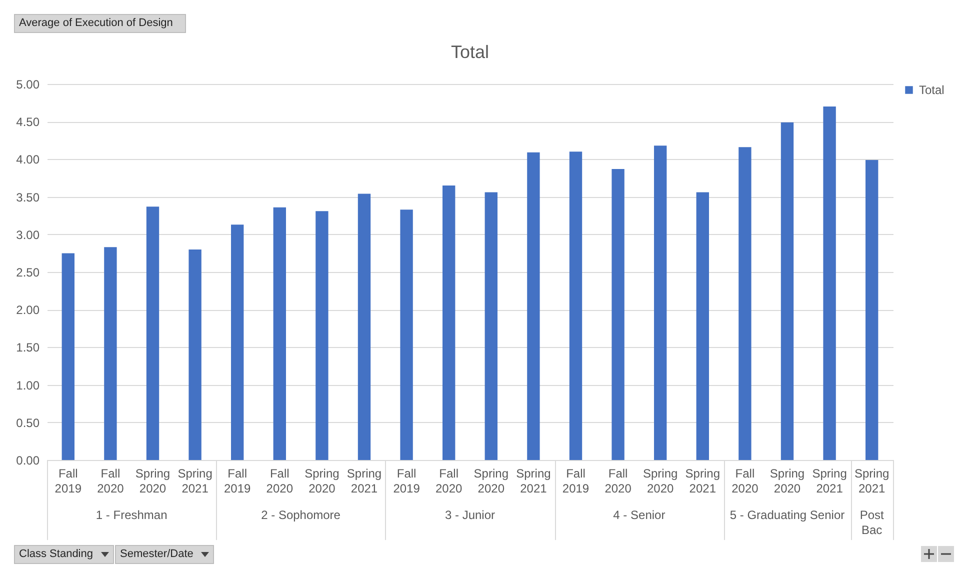  Describe the element at coordinates (28, 423) in the screenshot. I see `y-tick-label: 0.50` at that location.